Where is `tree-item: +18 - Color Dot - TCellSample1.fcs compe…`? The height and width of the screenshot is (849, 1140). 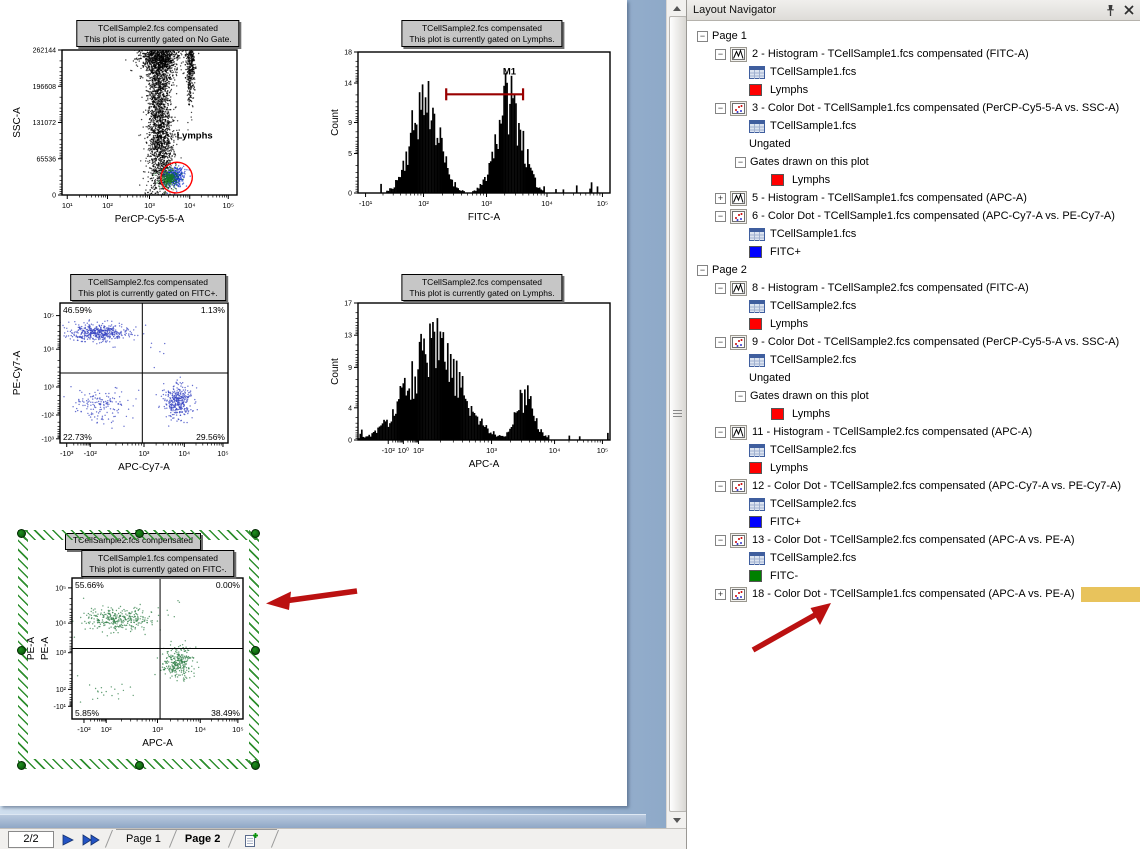
tree-item: +18 - Color Dot - TCellSample1.fcs compe… is located at coordinates (913, 594).